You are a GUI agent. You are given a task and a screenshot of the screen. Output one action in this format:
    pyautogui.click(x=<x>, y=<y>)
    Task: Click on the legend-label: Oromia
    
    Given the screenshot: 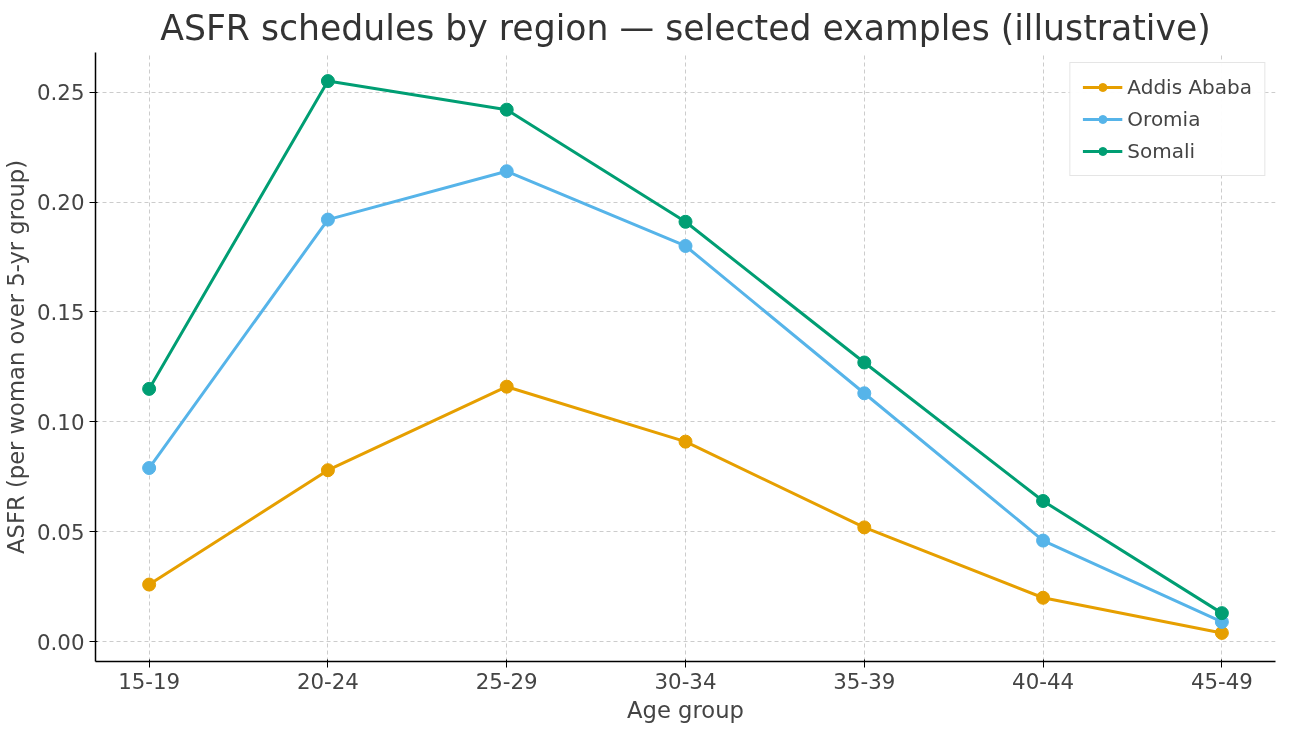 What is the action you would take?
    pyautogui.click(x=1164, y=119)
    